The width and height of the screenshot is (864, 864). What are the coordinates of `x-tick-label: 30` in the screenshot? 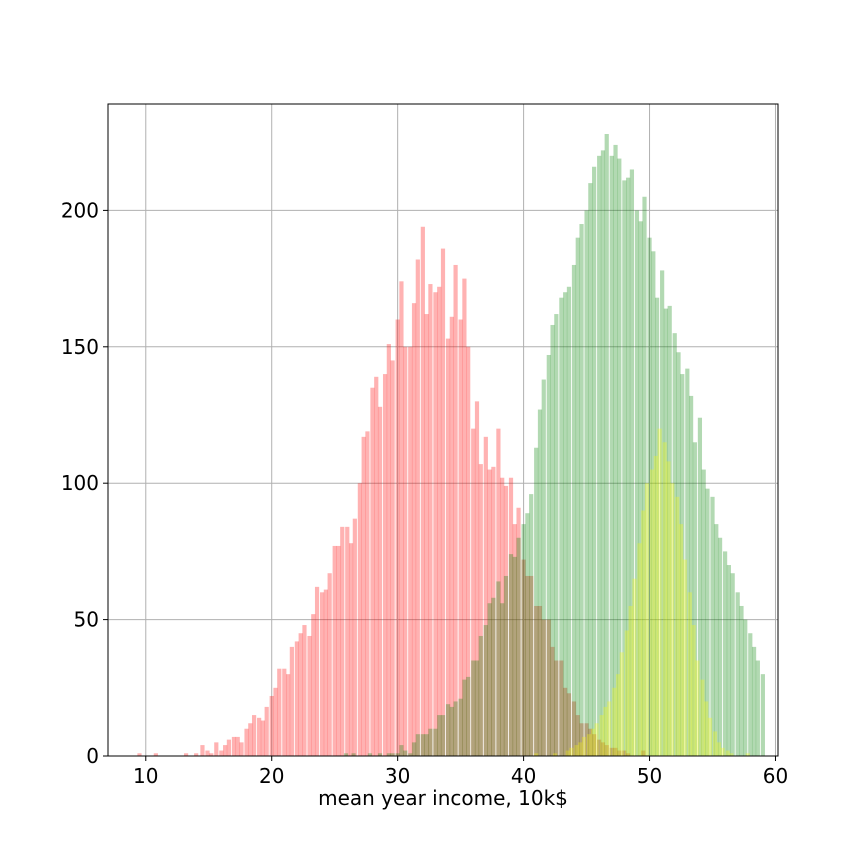 It's located at (397, 776).